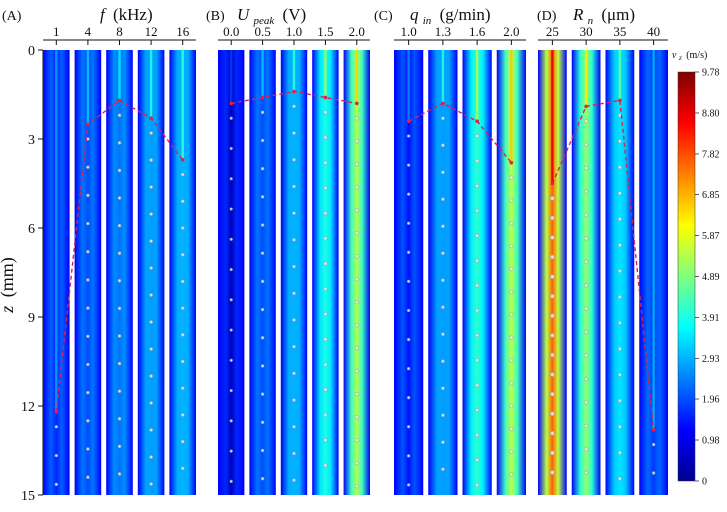 This screenshot has width=727, height=512. Describe the element at coordinates (31, 318) in the screenshot. I see `y-tick-label: 9` at that location.